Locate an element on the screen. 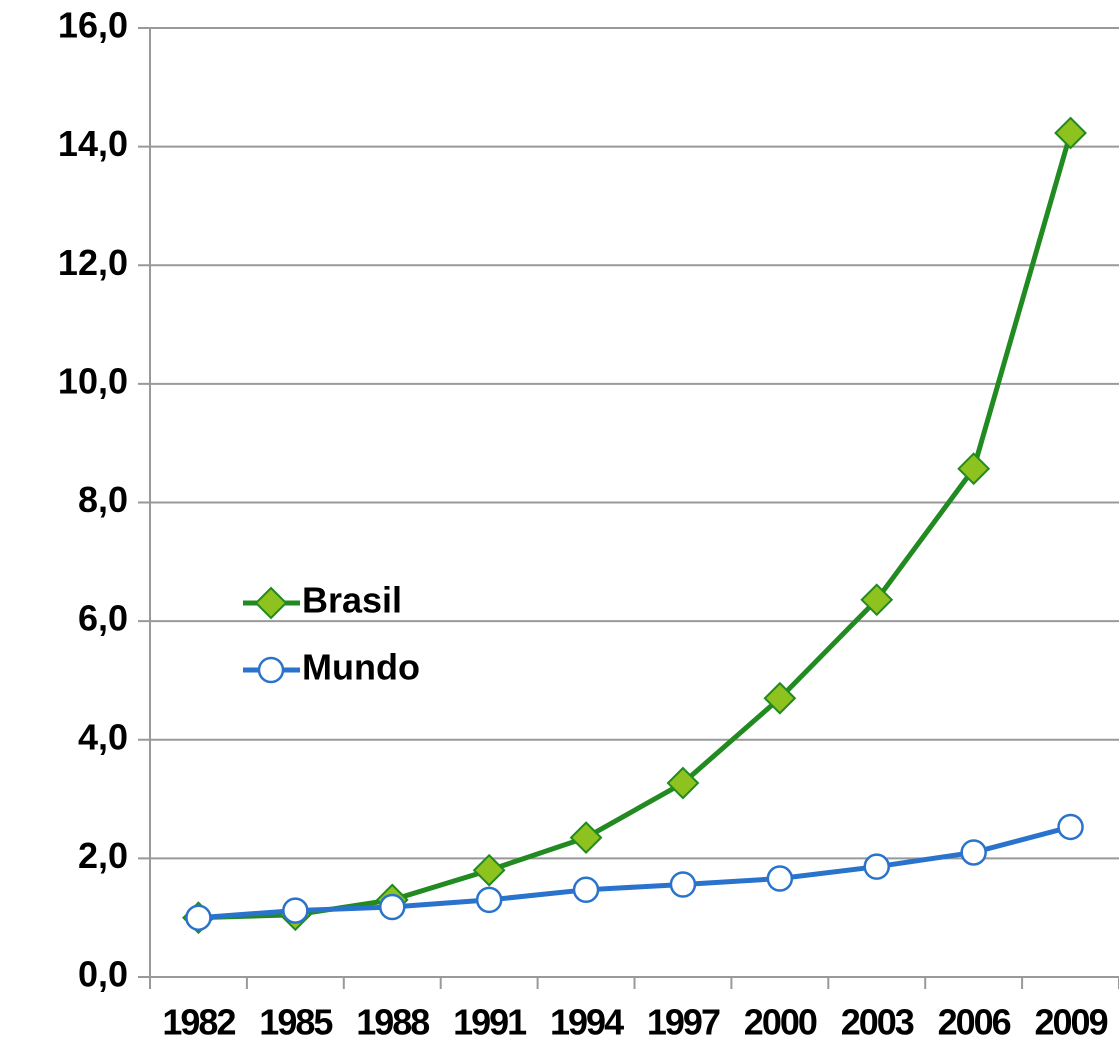 Image resolution: width=1119 pixels, height=1052 pixels. x-tick-label: 1991 is located at coordinates (490, 1022).